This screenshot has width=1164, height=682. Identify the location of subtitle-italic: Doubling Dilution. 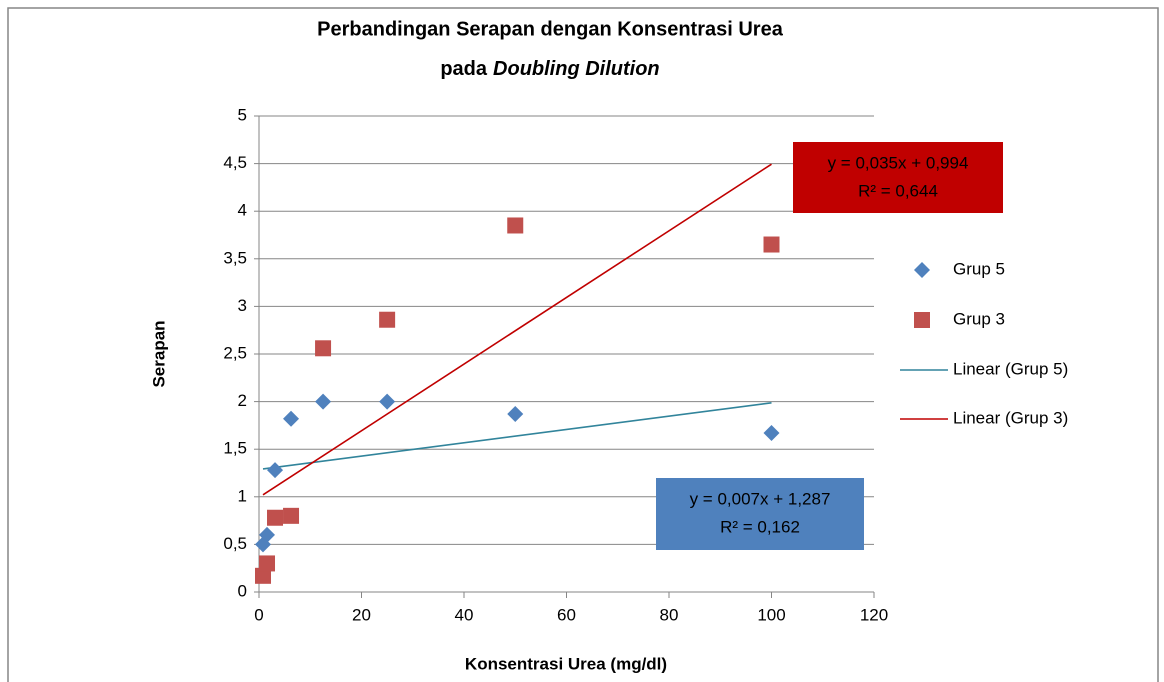
(576, 69).